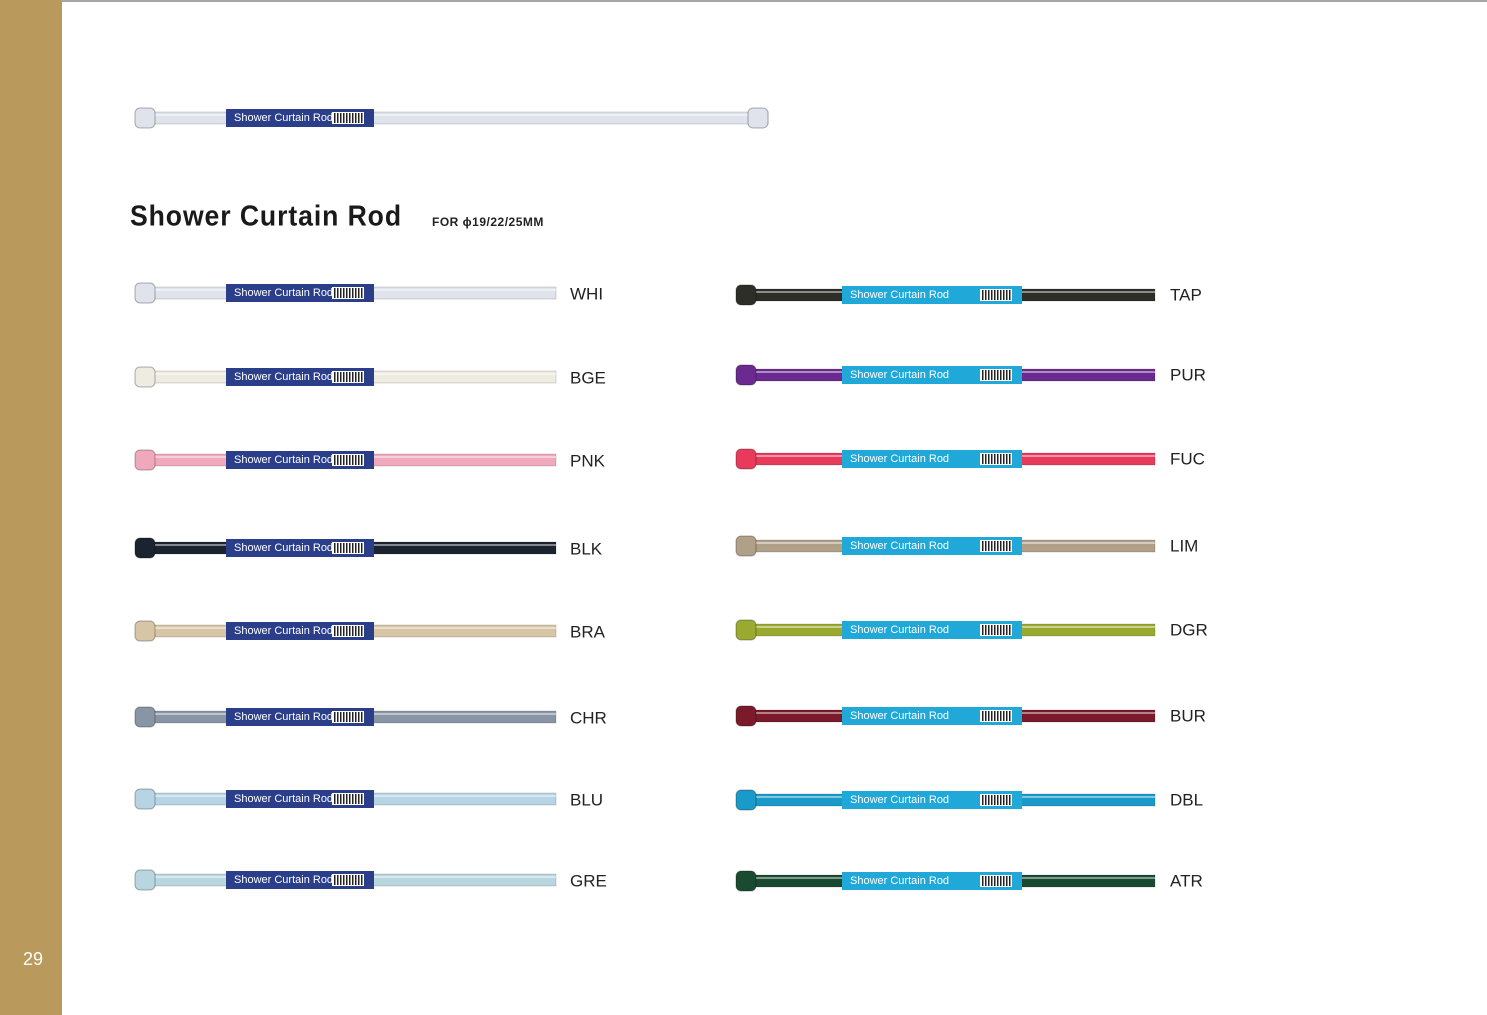 The width and height of the screenshot is (1487, 1015). Describe the element at coordinates (588, 717) in the screenshot. I see `color-code: CHR` at that location.